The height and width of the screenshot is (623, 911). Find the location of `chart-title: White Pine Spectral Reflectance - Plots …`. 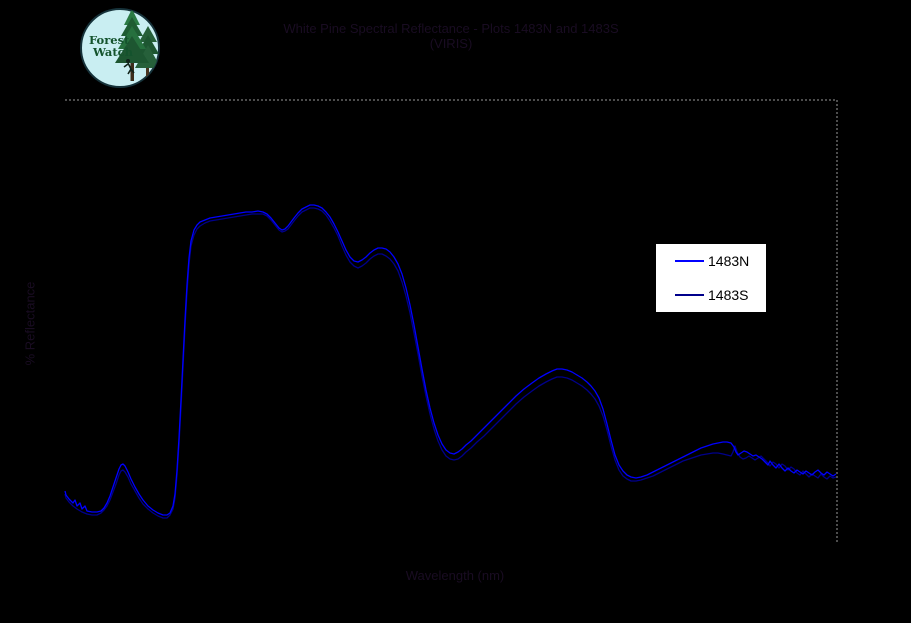

chart-title: White Pine Spectral Reflectance - Plots … is located at coordinates (451, 36).